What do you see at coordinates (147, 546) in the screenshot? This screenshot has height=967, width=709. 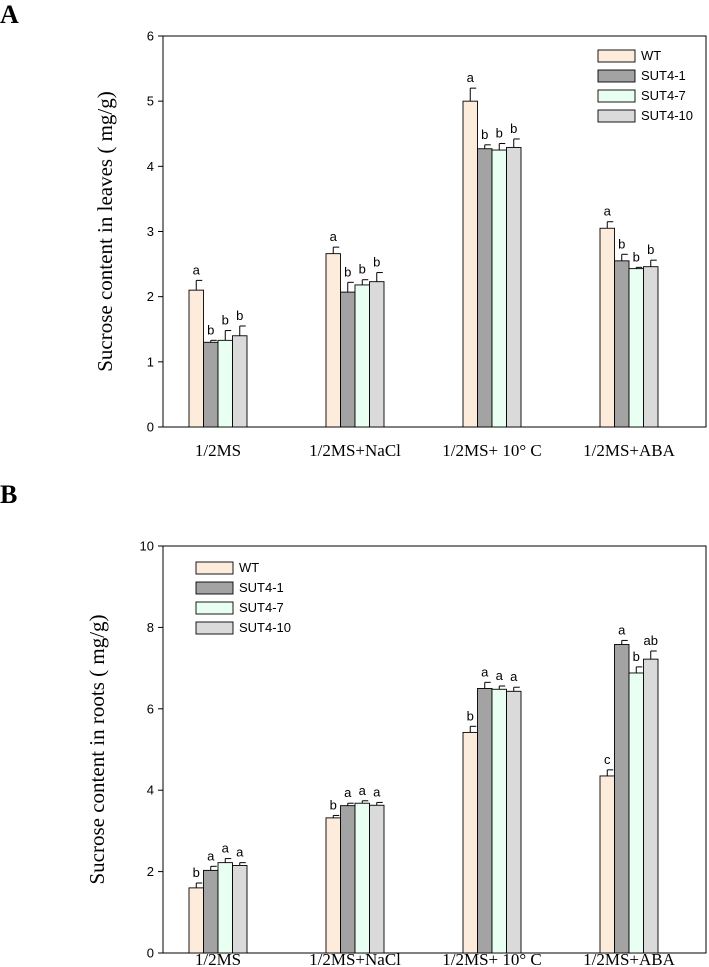 I see `y-tick-label: 10` at bounding box center [147, 546].